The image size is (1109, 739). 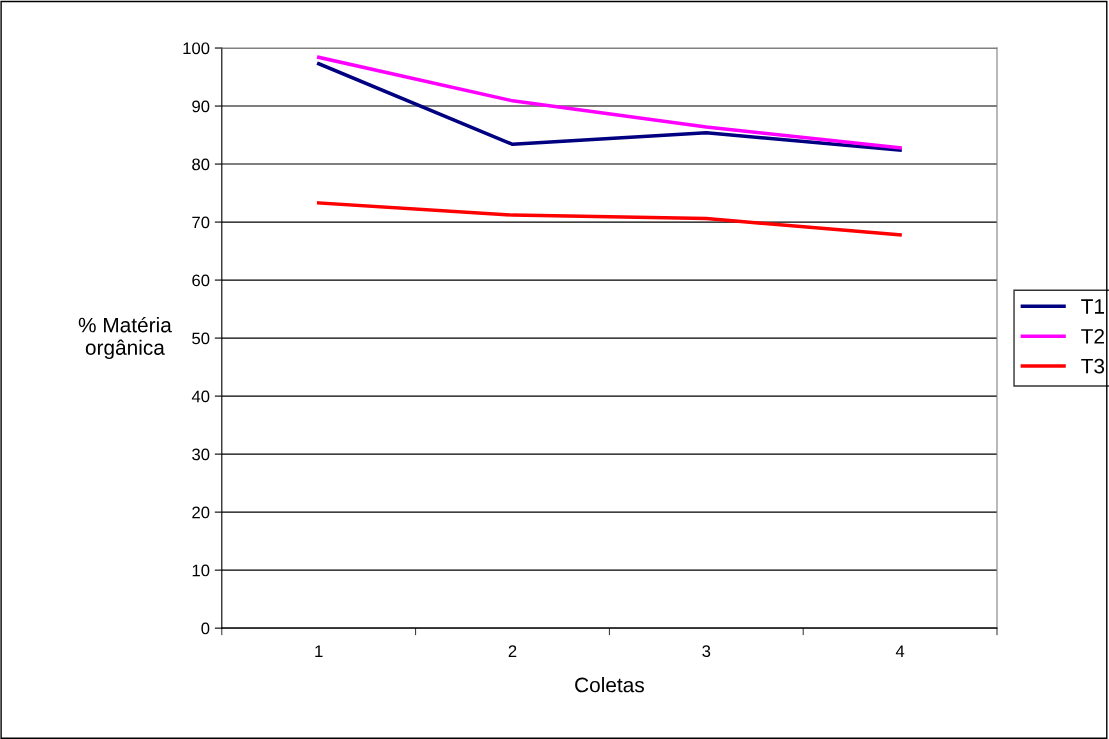 What do you see at coordinates (201, 570) in the screenshot?
I see `y-tick-label: 10` at bounding box center [201, 570].